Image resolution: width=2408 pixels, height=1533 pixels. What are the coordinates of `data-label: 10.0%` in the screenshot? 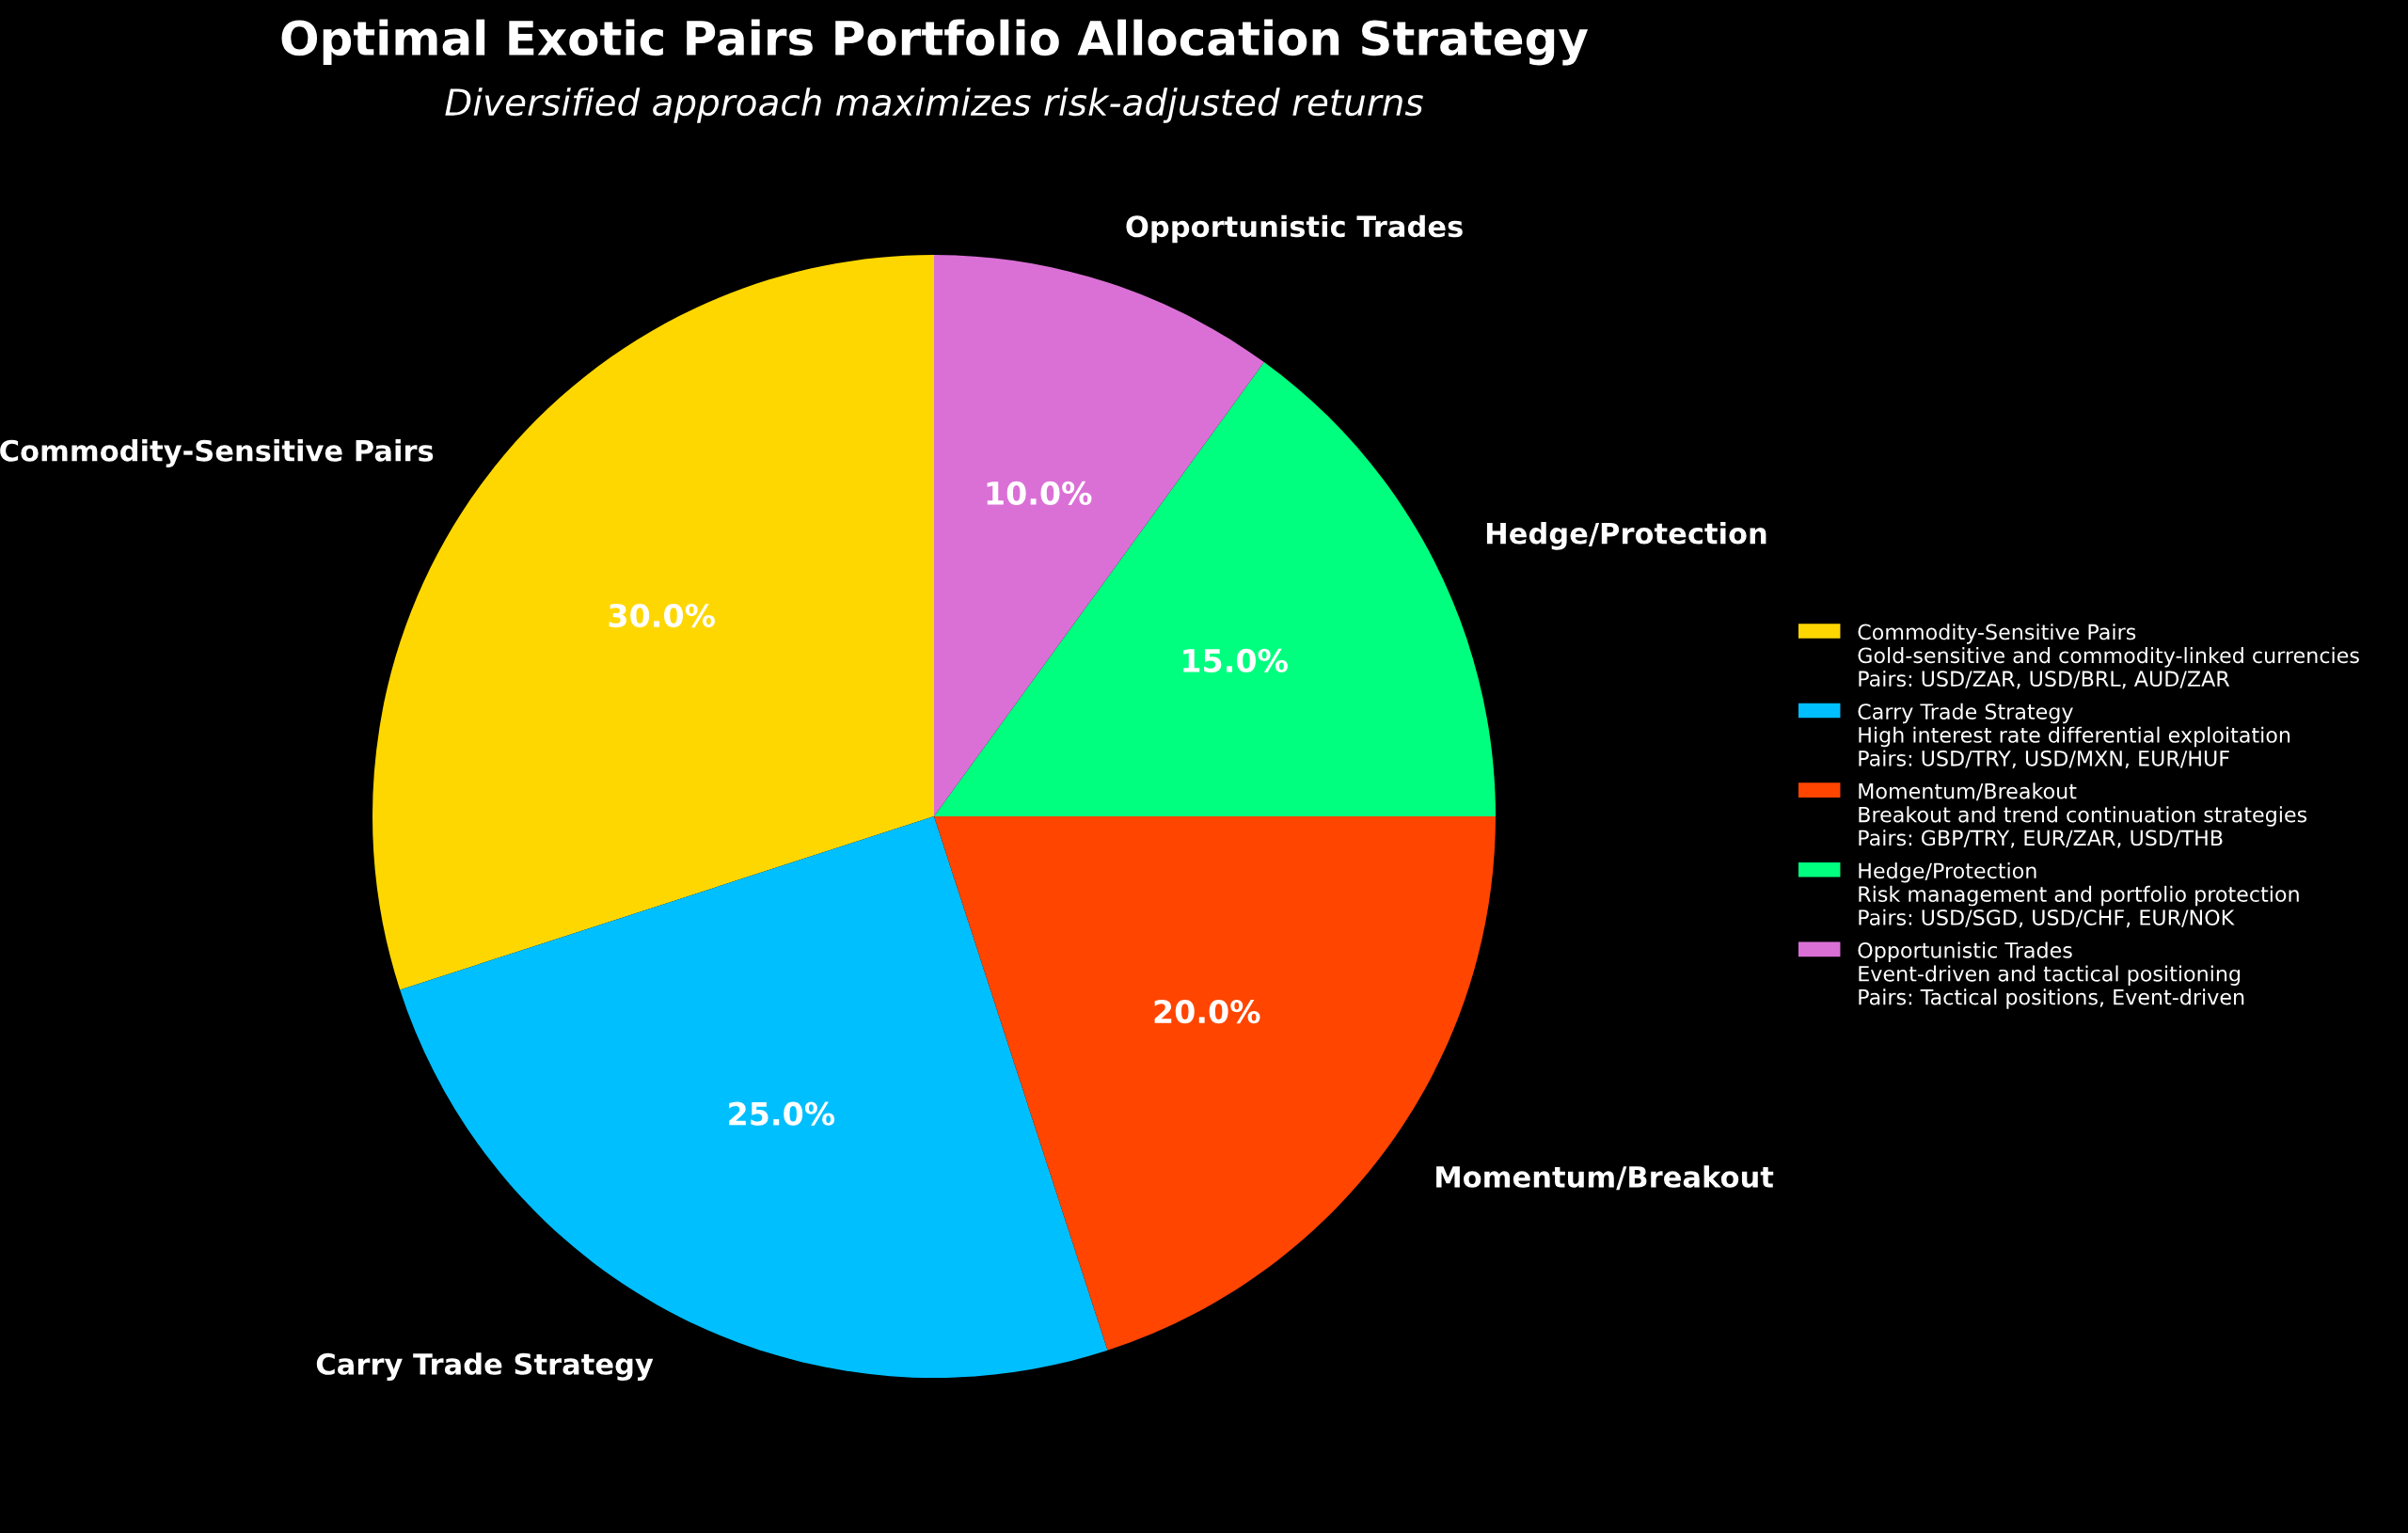 It's located at (1039, 493).